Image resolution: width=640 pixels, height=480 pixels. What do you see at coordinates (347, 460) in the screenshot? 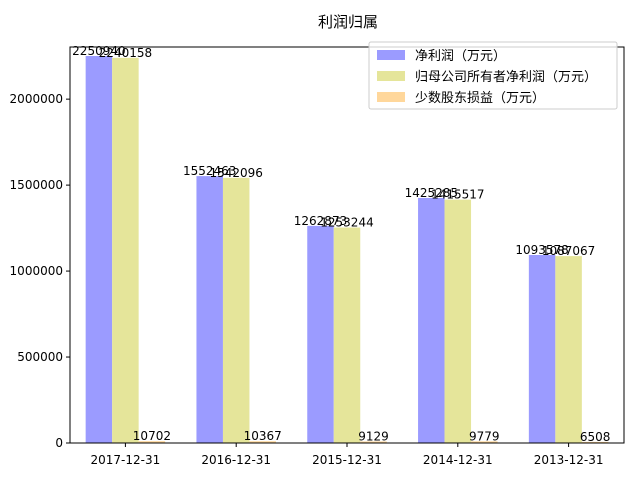
I see `x-tick-label: 2015-12-31` at bounding box center [347, 460].